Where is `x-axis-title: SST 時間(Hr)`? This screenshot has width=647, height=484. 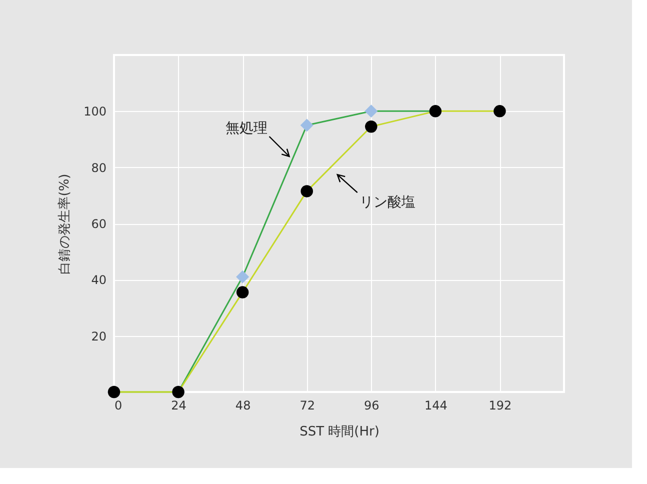
x-axis-title: SST 時間(Hr) is located at coordinates (340, 432).